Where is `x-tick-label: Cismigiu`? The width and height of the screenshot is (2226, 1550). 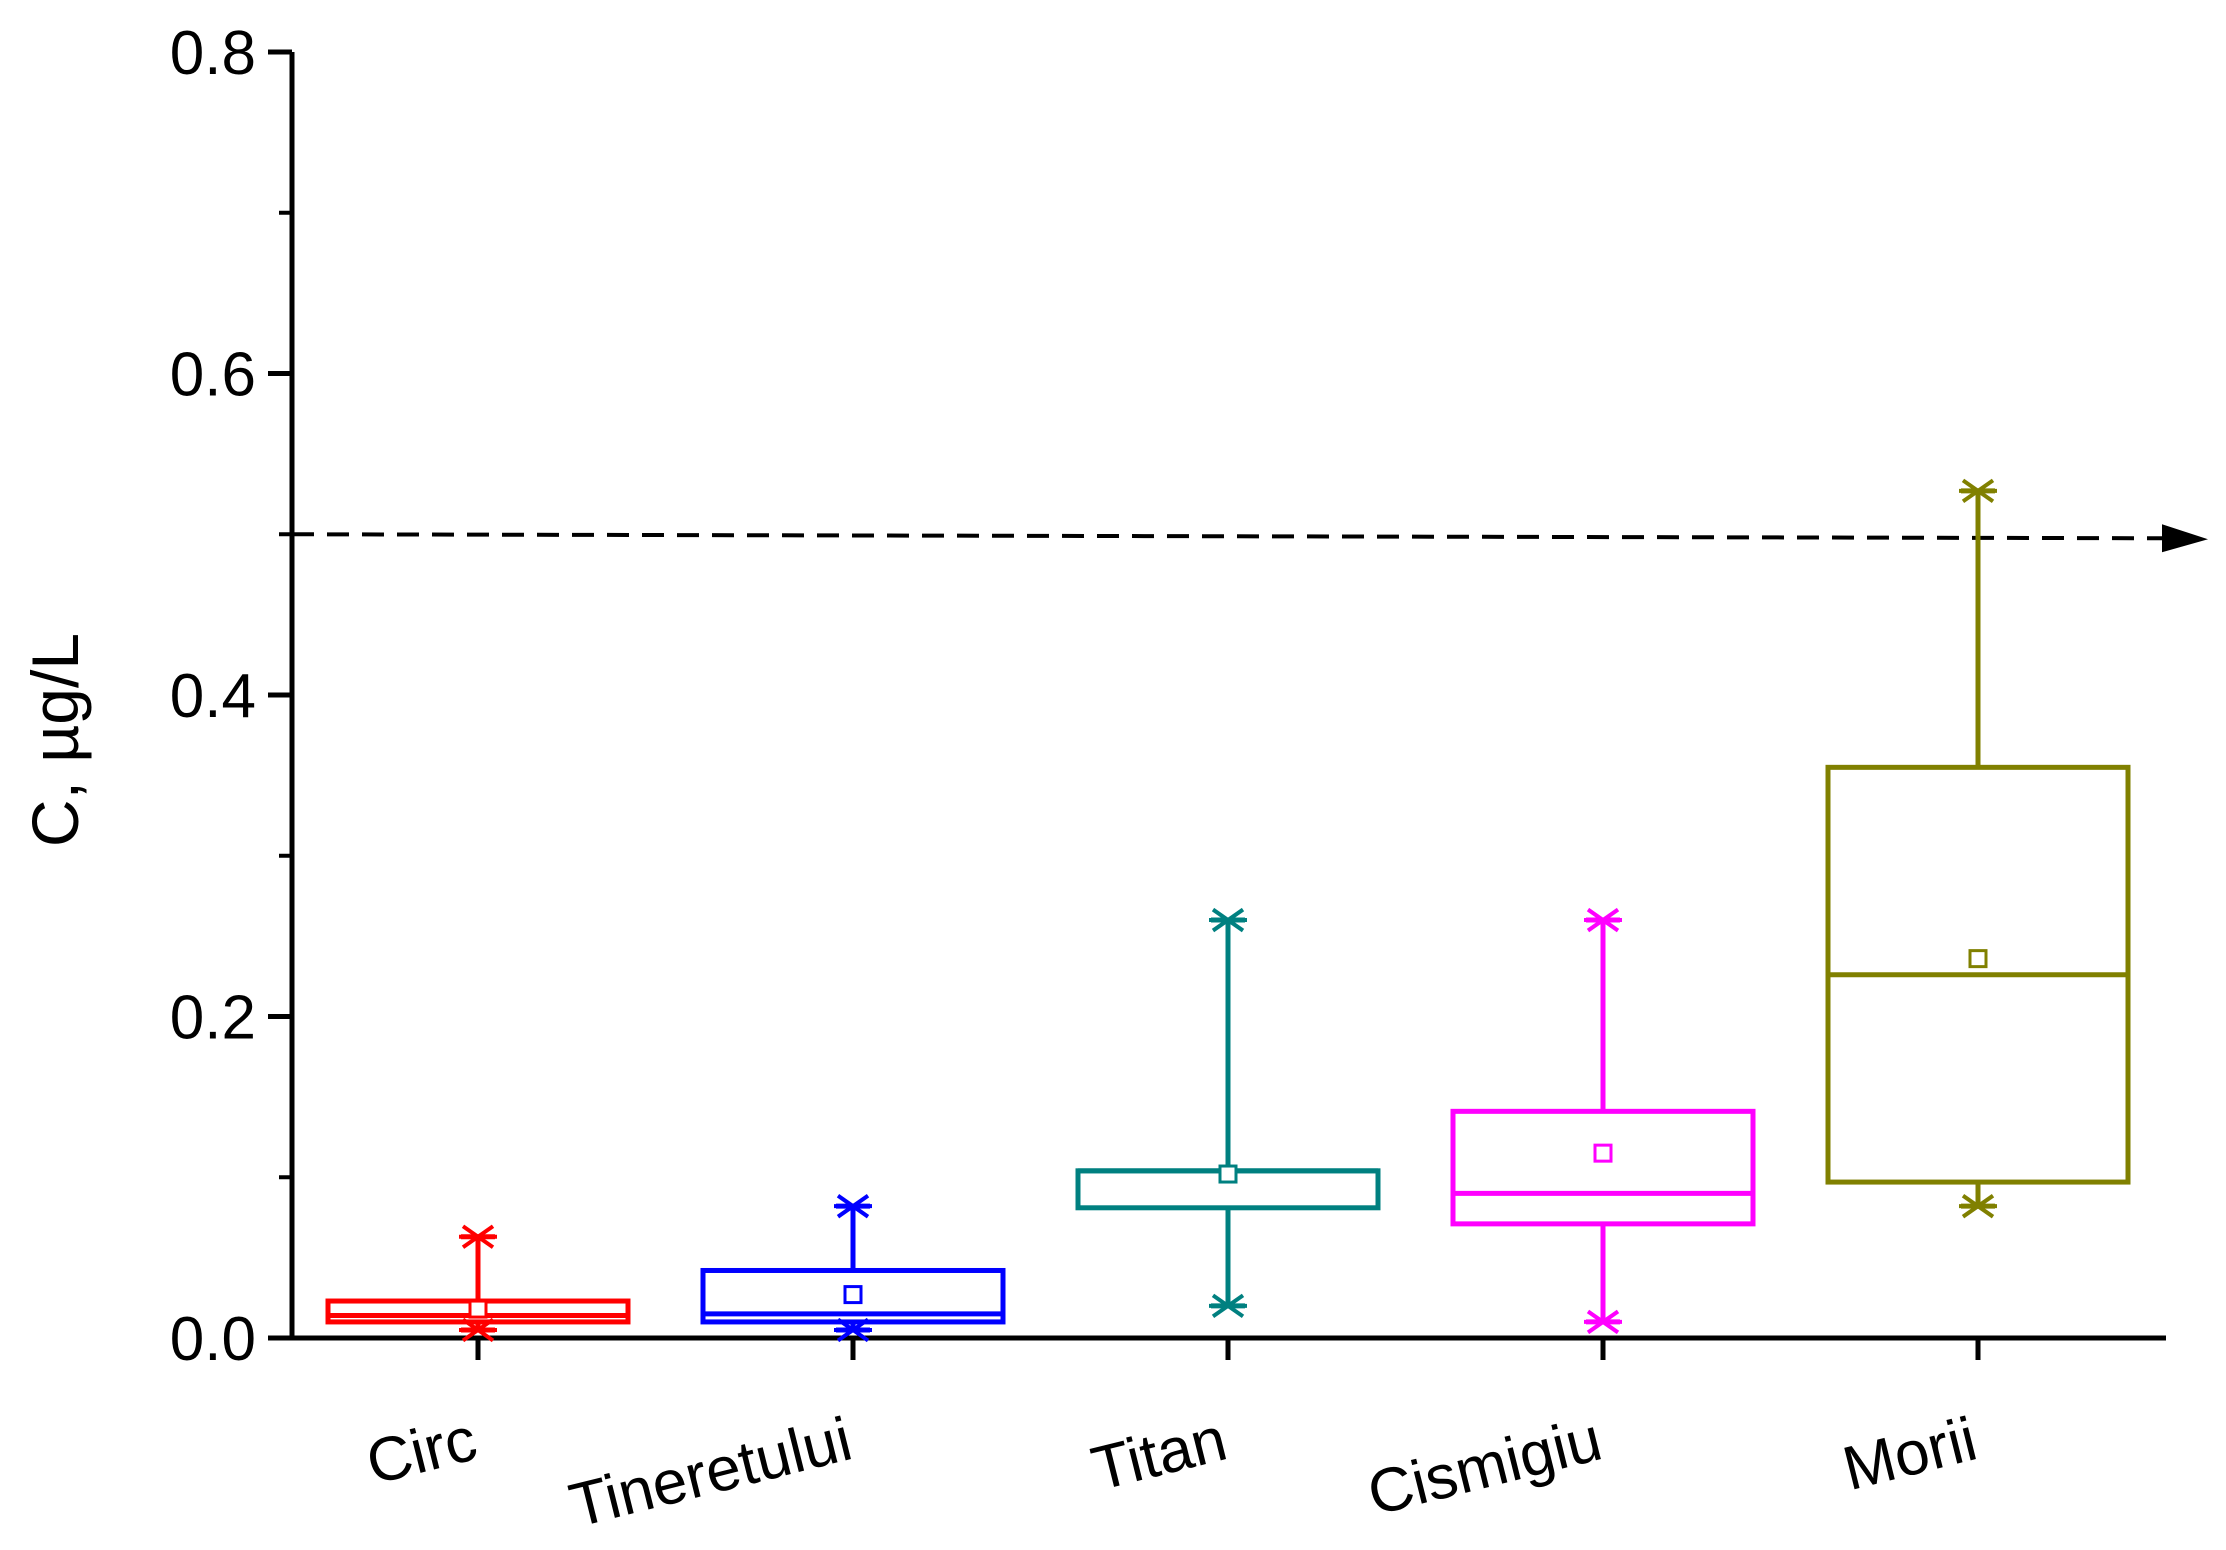
x-tick-label: Cismigiu is located at coordinates (1484, 1467).